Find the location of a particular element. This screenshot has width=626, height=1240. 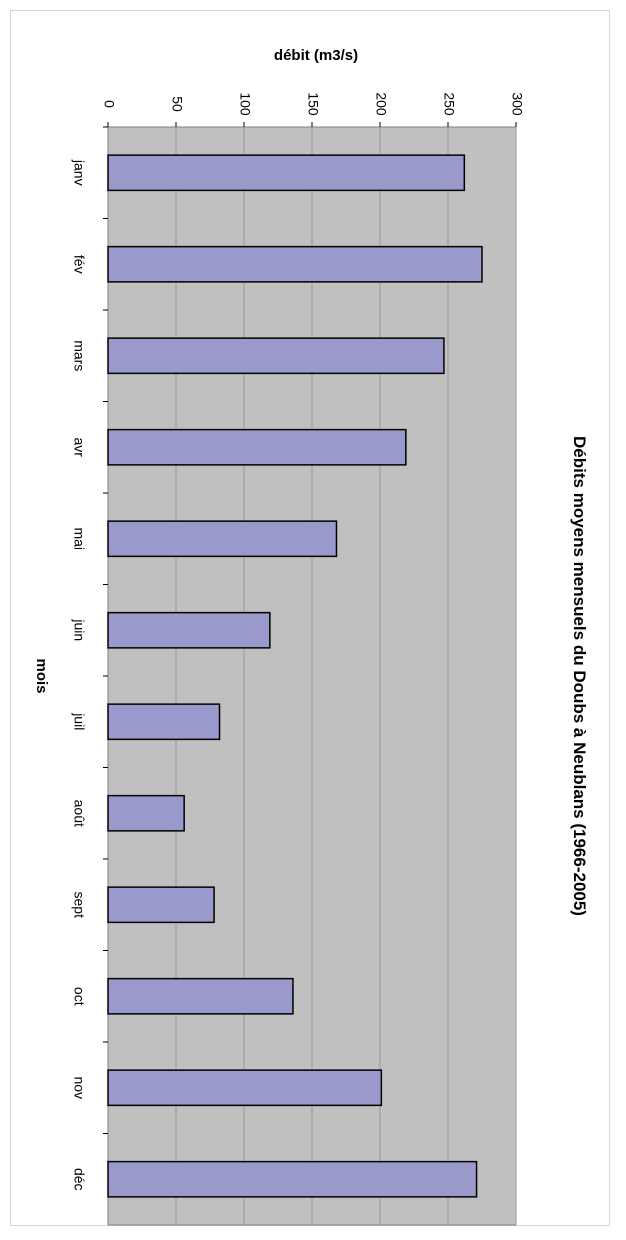

bar-juin is located at coordinates (189, 630).